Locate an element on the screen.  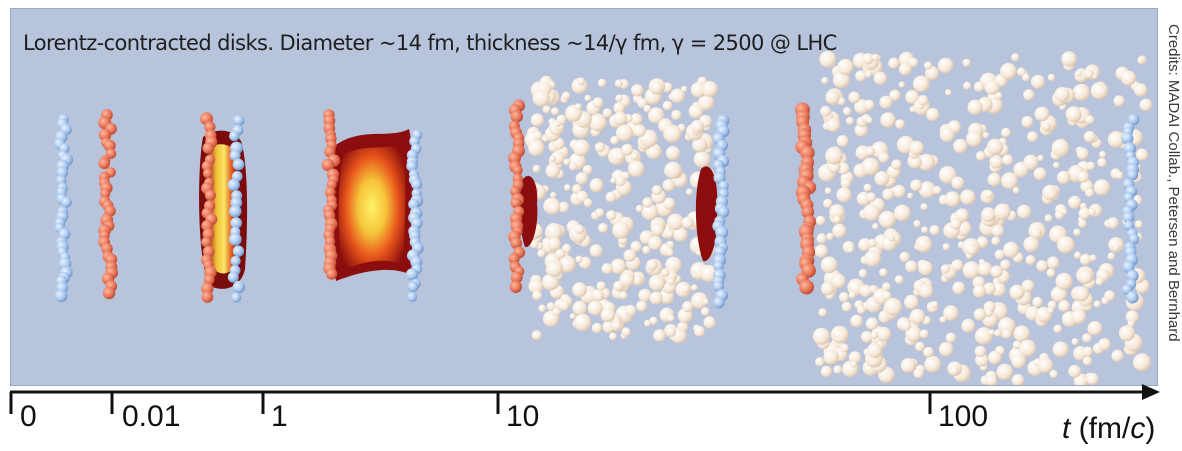
axis-arrow is located at coordinates (1151, 392).